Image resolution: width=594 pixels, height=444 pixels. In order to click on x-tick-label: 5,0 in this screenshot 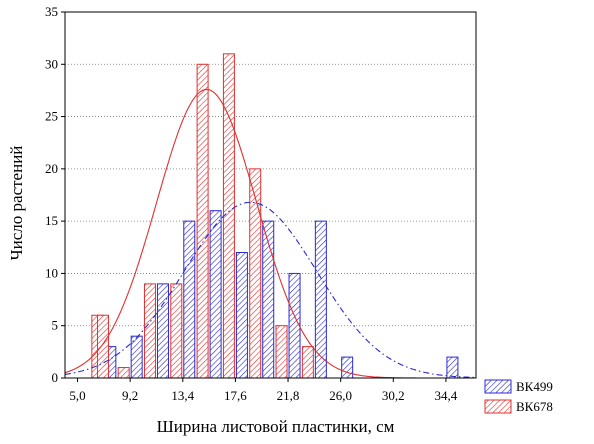, I will do `click(77, 395)`.